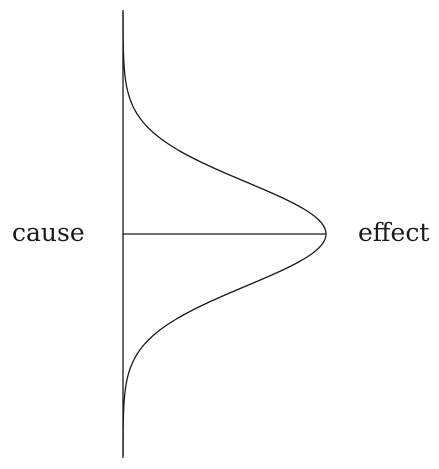 The height and width of the screenshot is (469, 439). Describe the element at coordinates (48, 232) in the screenshot. I see `cause-label: cause` at that location.